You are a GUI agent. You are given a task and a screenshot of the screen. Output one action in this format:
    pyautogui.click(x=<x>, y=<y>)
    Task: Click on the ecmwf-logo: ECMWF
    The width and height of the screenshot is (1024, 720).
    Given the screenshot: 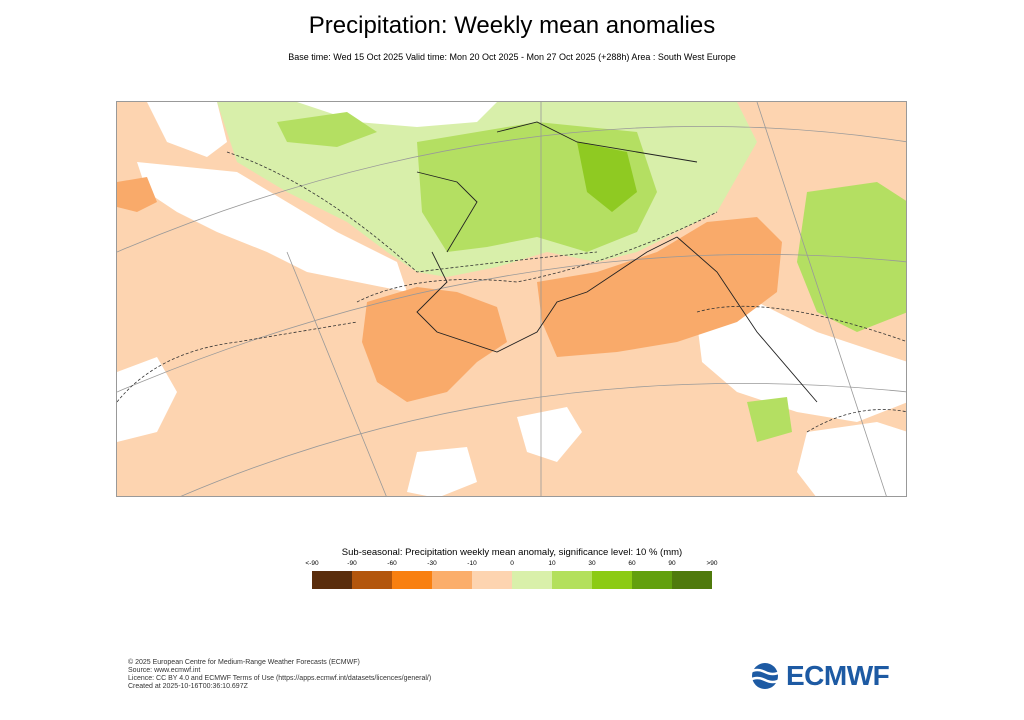 What is the action you would take?
    pyautogui.click(x=819, y=676)
    